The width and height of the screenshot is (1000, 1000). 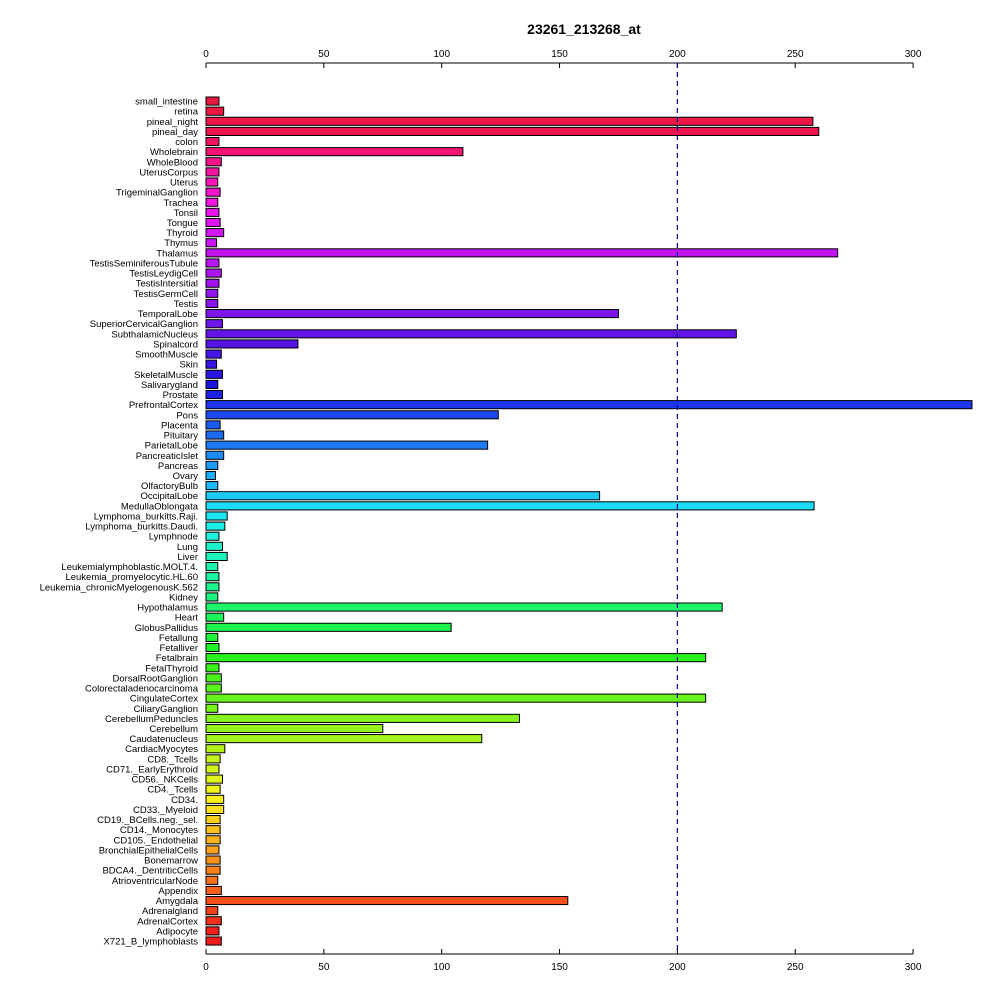 I want to click on top-axis-tick-label: 200, so click(x=677, y=54).